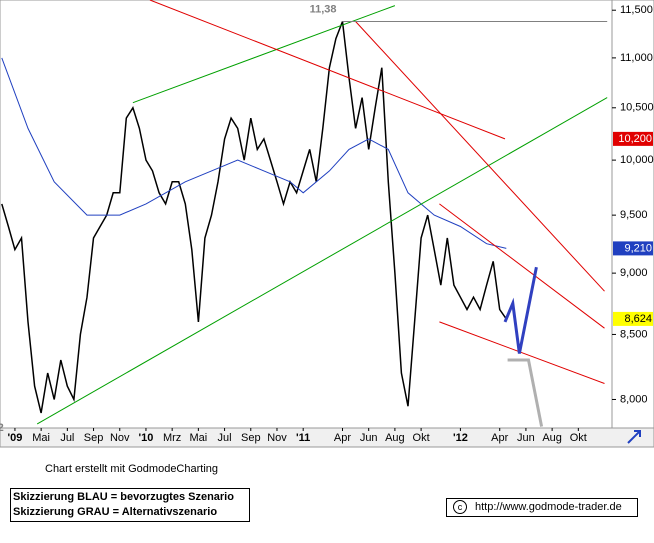 This screenshot has width=654, height=543. I want to click on y-tick-label: 11,000, so click(636, 58).